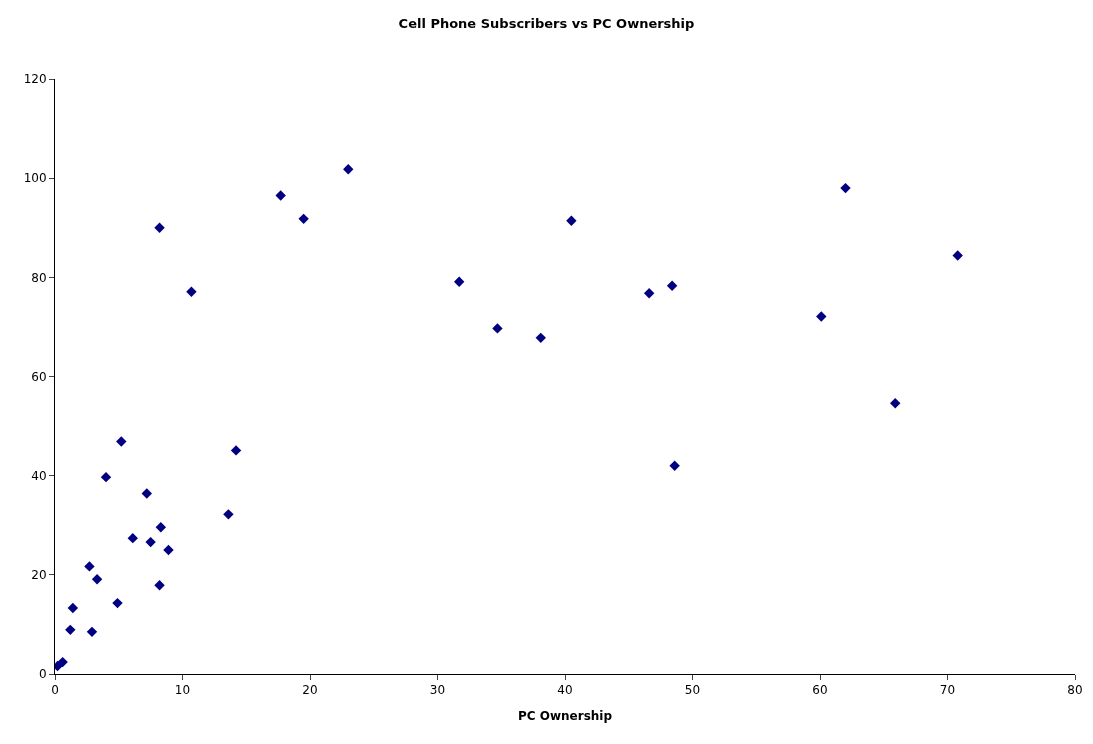 The image size is (1093, 744). Describe the element at coordinates (947, 690) in the screenshot. I see `x-tick-label: 70` at that location.